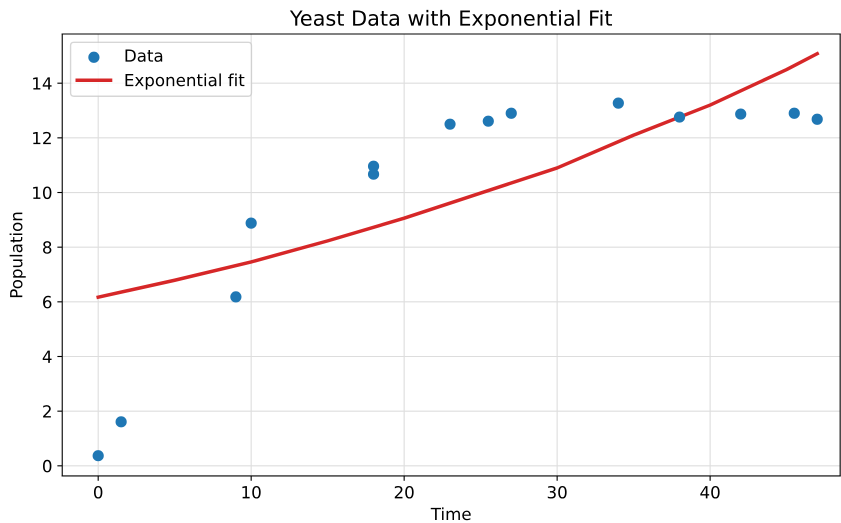 The image size is (841, 523). What do you see at coordinates (710, 492) in the screenshot?
I see `x-tick-label: 40` at bounding box center [710, 492].